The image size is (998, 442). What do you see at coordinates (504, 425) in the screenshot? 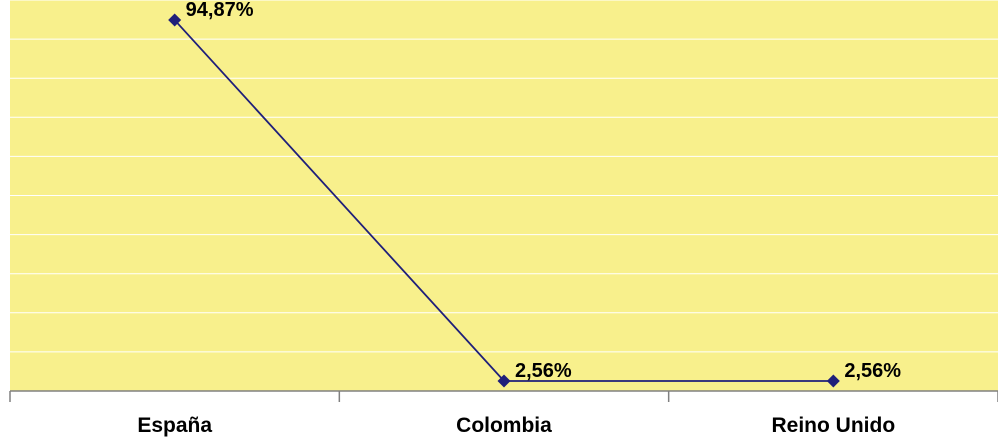
I see `x-tick-label: Colombia` at bounding box center [504, 425].